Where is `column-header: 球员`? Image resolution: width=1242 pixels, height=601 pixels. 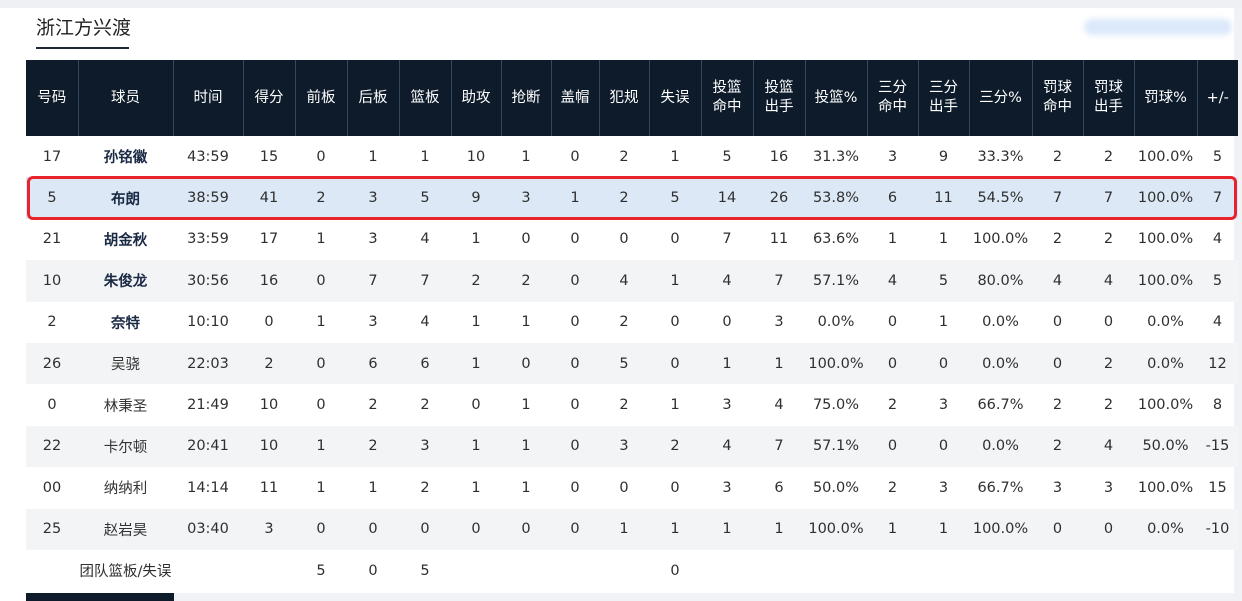 column-header: 球员 is located at coordinates (126, 98).